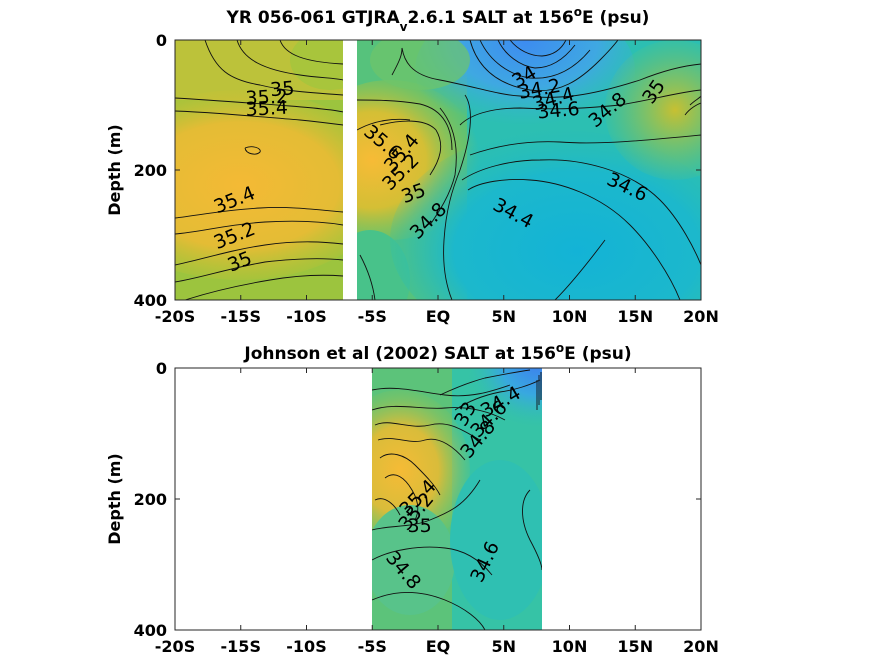 The height and width of the screenshot is (656, 875). What do you see at coordinates (558, 111) in the screenshot?
I see `top-contour-label: 34.6` at bounding box center [558, 111].